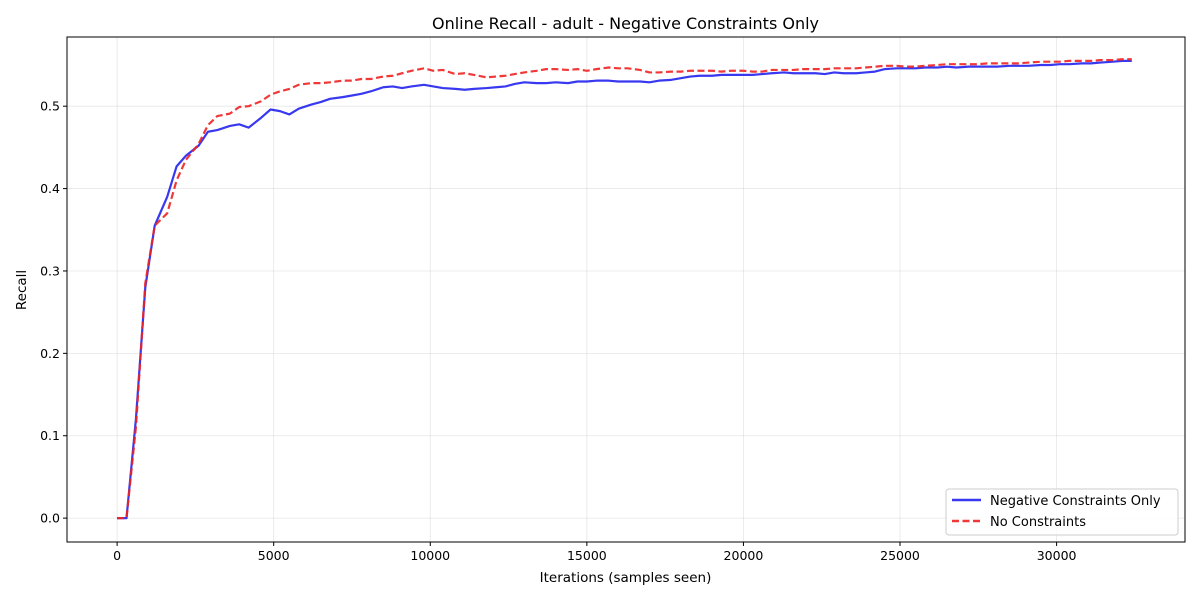 Image resolution: width=1200 pixels, height=600 pixels. What do you see at coordinates (50, 518) in the screenshot?
I see `y-tick-label: 0.0` at bounding box center [50, 518].